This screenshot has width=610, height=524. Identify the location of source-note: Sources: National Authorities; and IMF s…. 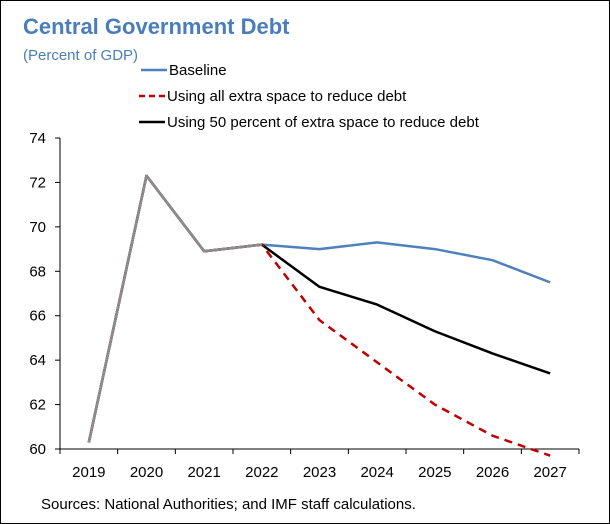
(228, 504).